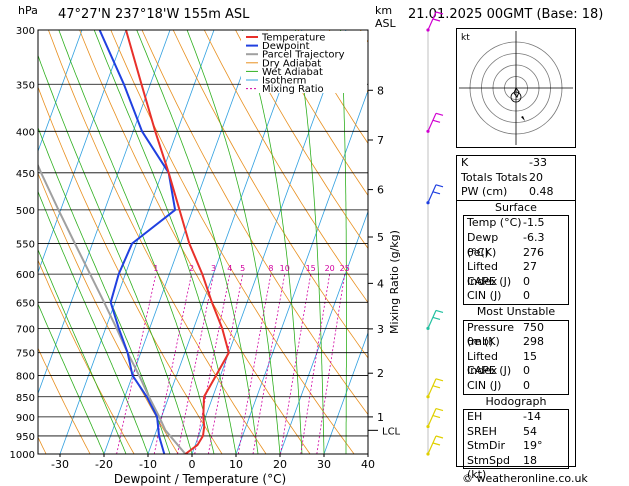 The width and height of the screenshot is (629, 486). What do you see at coordinates (533, 342) in the screenshot?
I see `index-value: 298` at bounding box center [533, 342].